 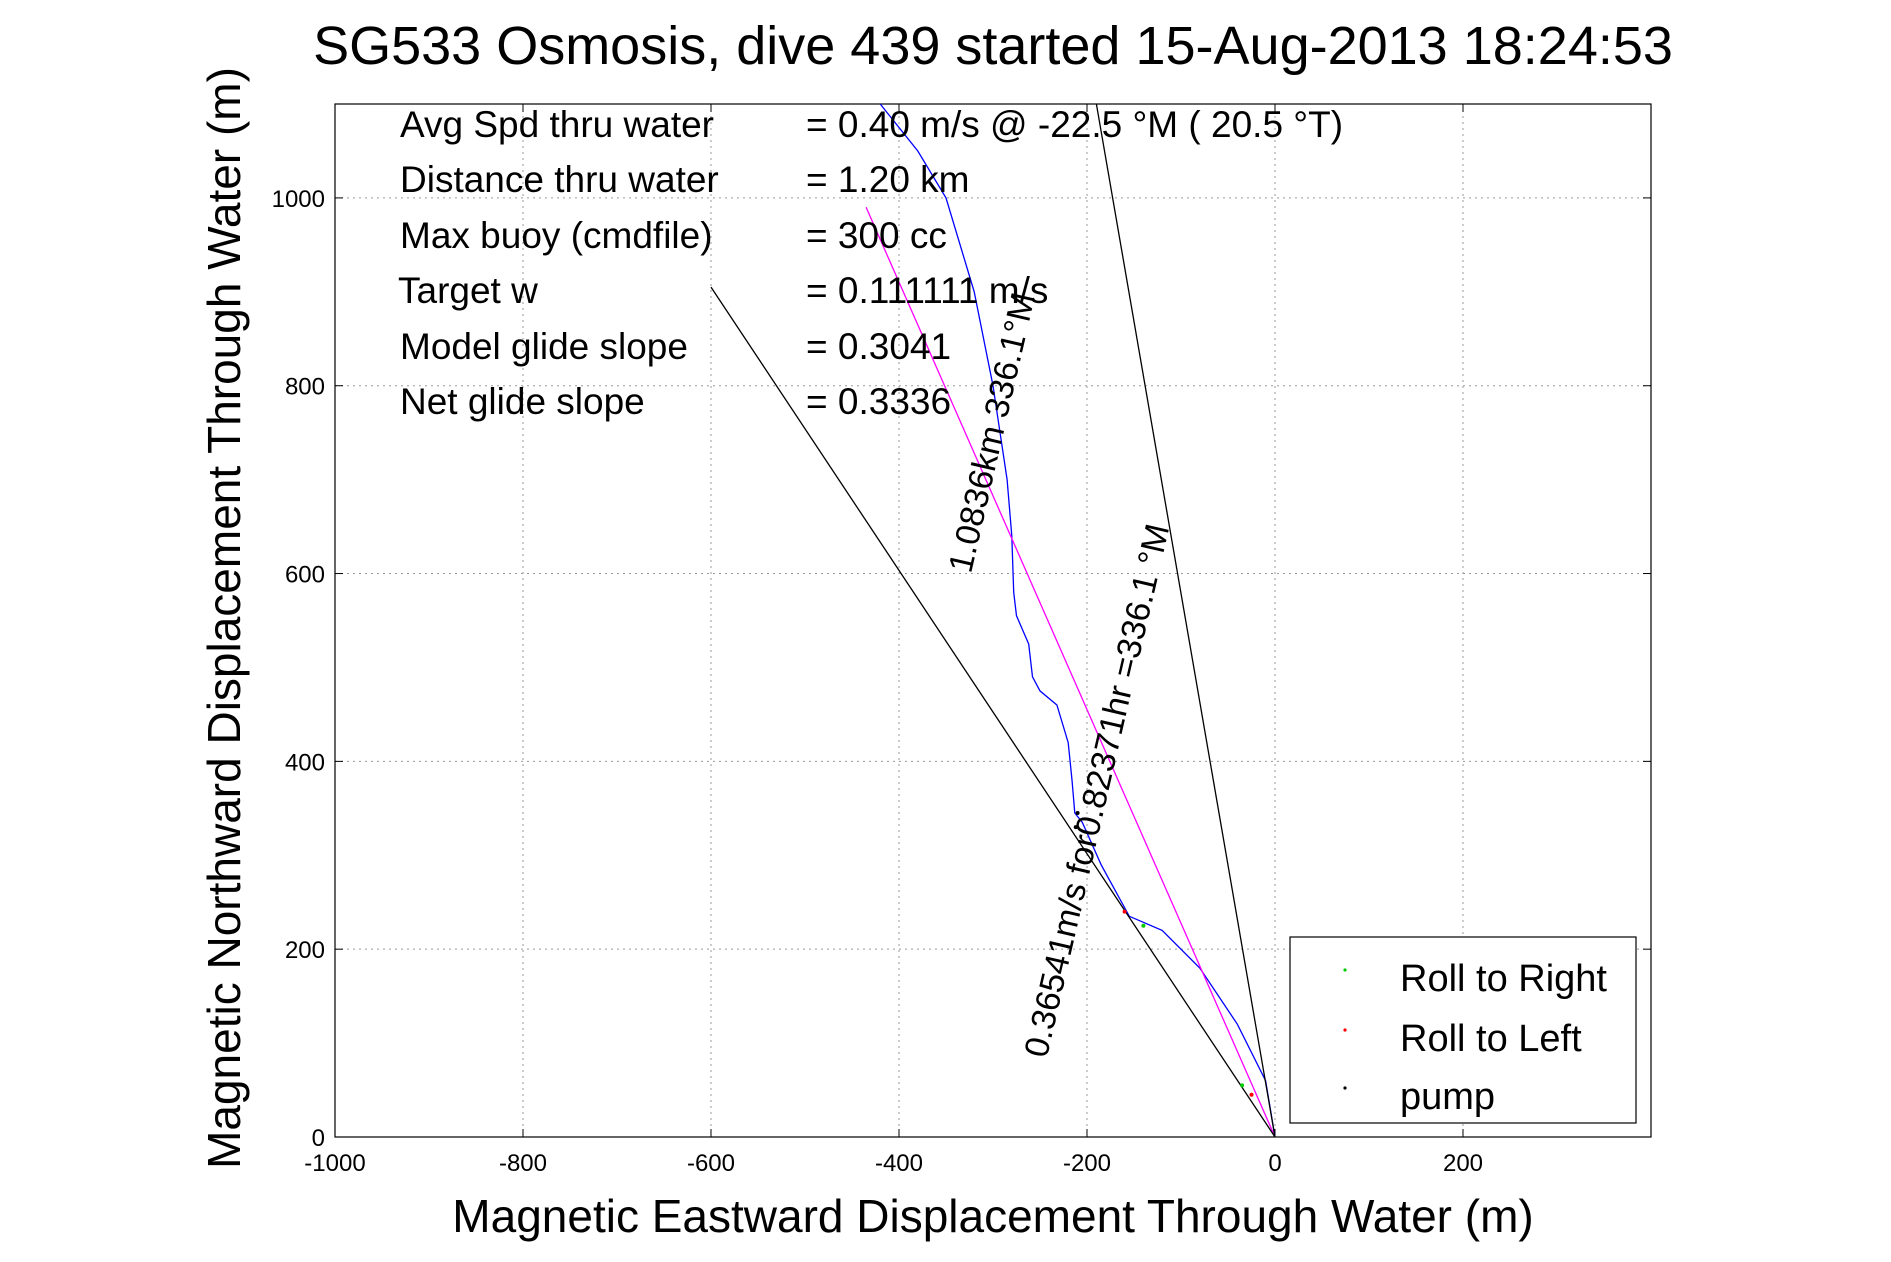 I want to click on x-tick-label: -200, so click(x=1087, y=1163).